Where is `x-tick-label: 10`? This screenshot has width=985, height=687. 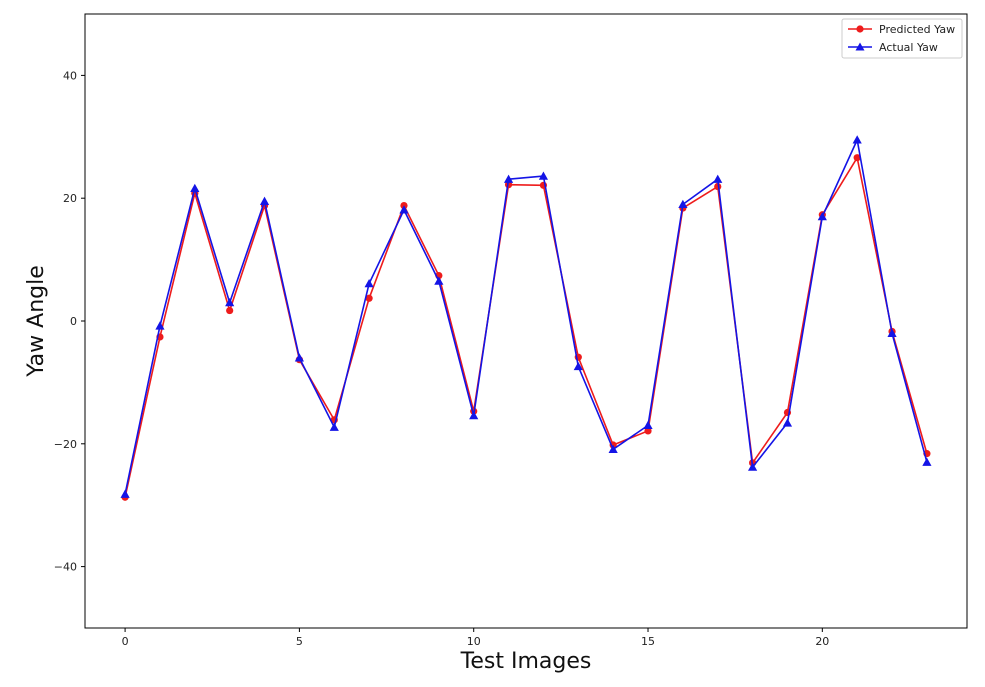
x-tick-label: 10 is located at coordinates (474, 641).